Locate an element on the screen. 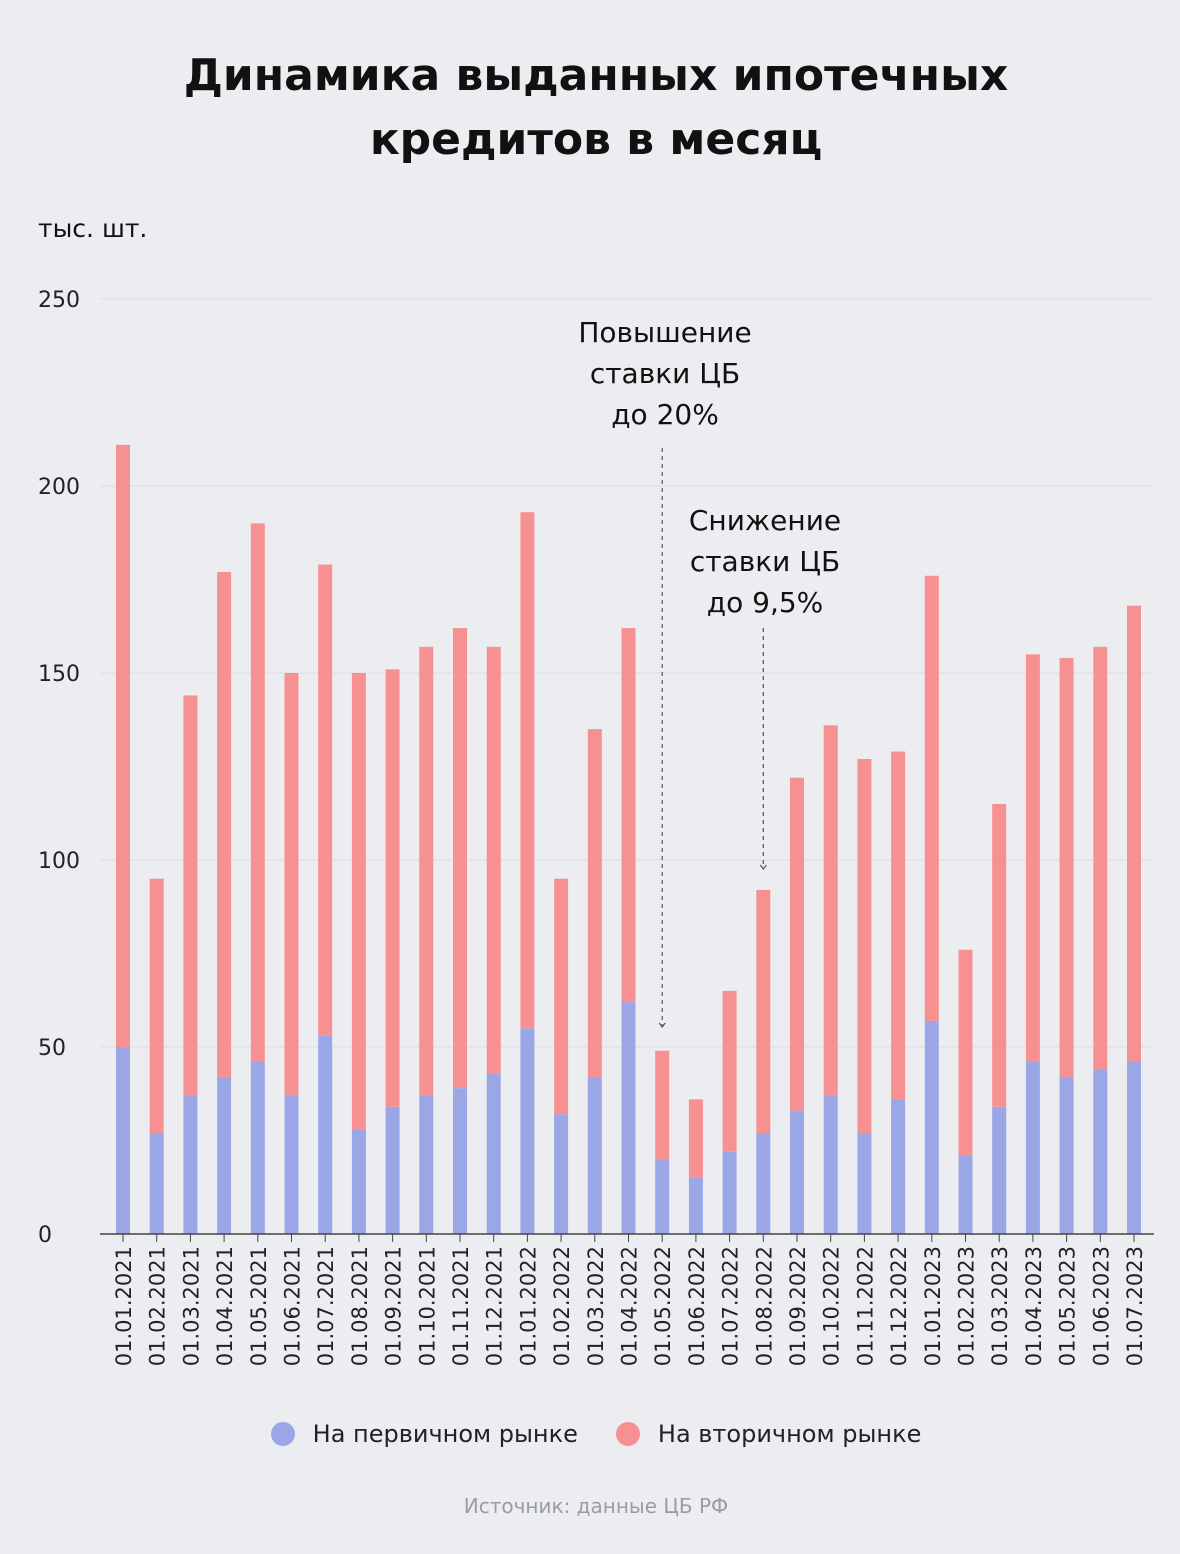  x-tick-label: 01.06.2022 is located at coordinates (697, 1306).